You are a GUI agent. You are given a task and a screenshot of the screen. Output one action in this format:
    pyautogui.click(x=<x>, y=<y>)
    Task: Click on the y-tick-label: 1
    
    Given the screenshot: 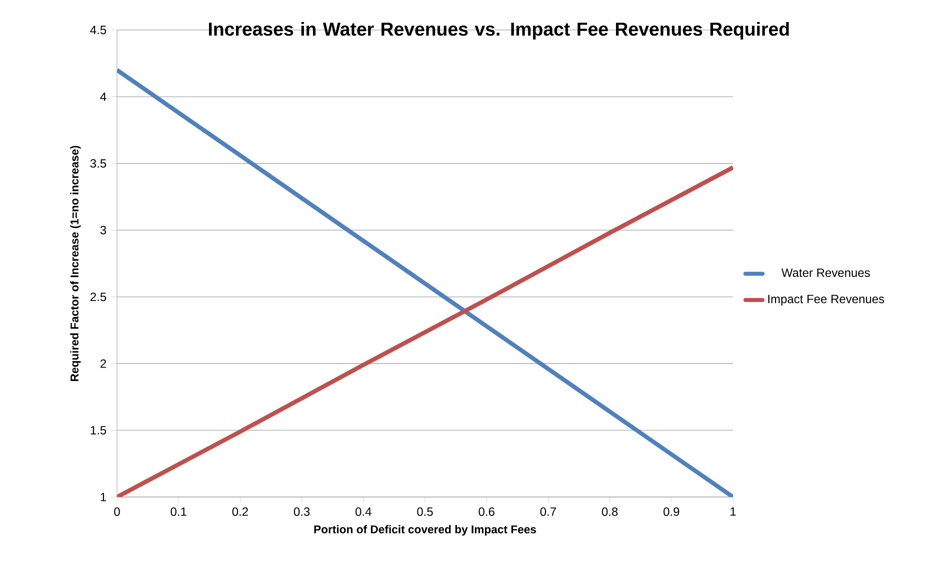 What is the action you would take?
    pyautogui.click(x=103, y=497)
    